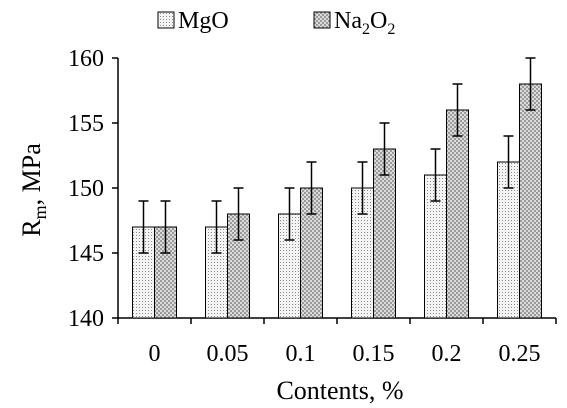 The image size is (567, 408). What do you see at coordinates (447, 354) in the screenshot?
I see `x-tick-label: 0.2` at bounding box center [447, 354].